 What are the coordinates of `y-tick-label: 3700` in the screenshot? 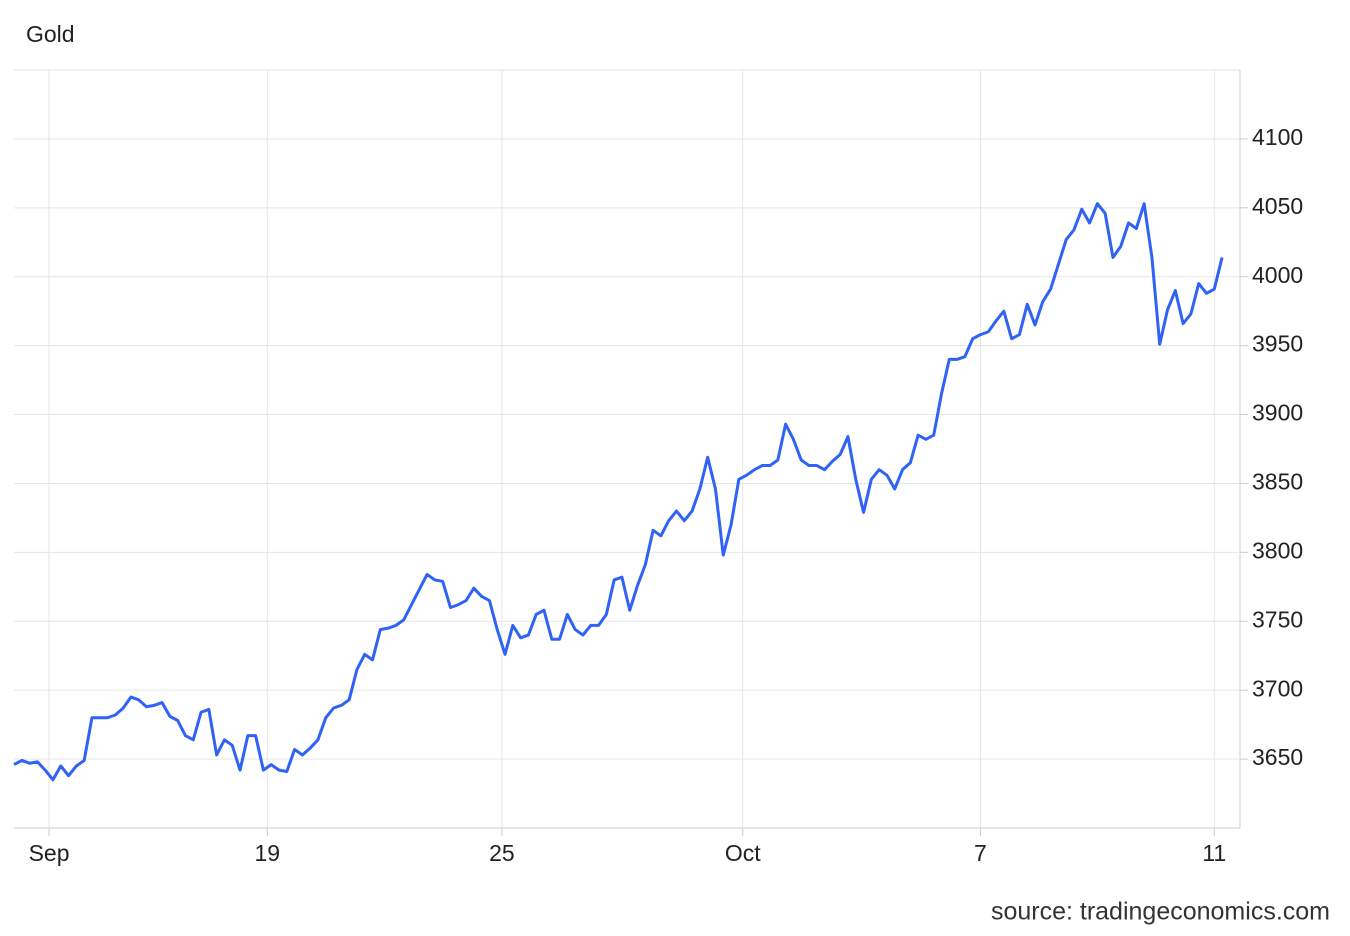 It's located at (1277, 688).